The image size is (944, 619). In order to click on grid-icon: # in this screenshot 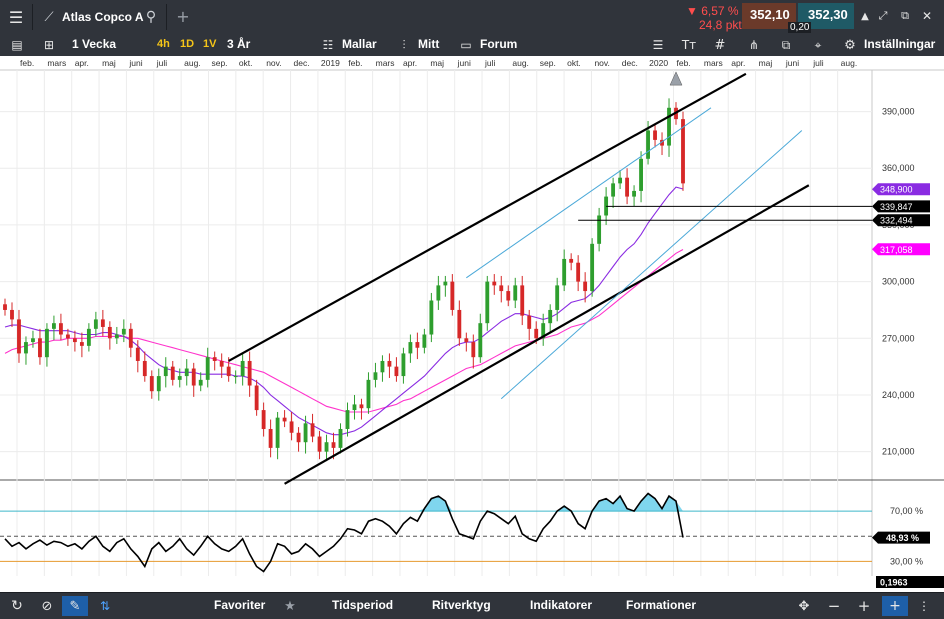, I will do `click(720, 45)`.